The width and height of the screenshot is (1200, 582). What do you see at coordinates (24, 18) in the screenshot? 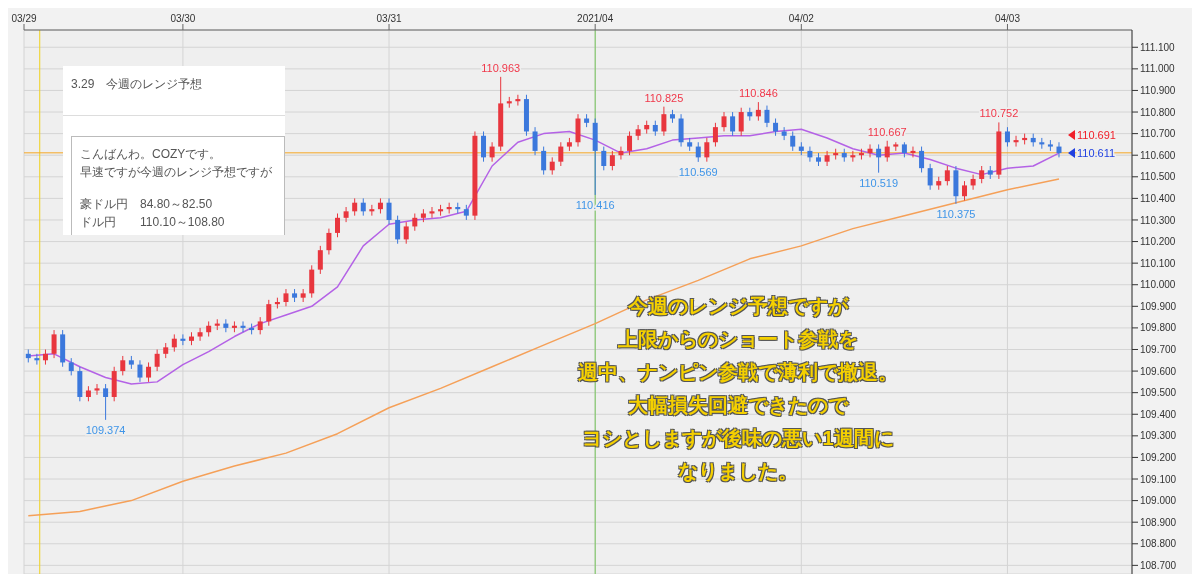
I see `x-tick-label: 03/29` at bounding box center [24, 18].